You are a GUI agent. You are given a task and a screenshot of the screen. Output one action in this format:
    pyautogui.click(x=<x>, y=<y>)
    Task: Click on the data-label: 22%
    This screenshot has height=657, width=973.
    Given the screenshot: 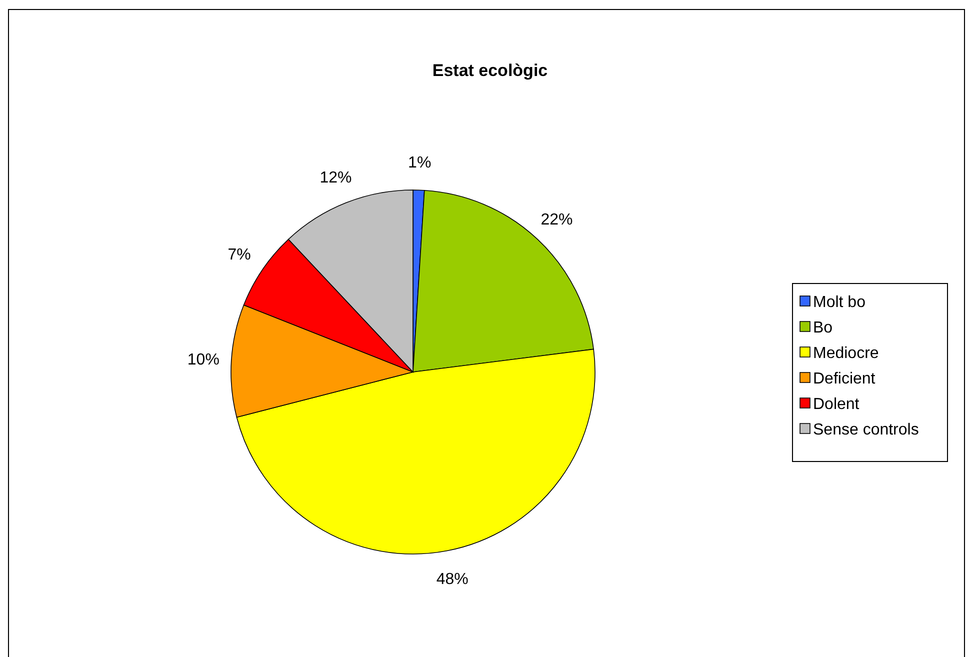 What is the action you would take?
    pyautogui.click(x=556, y=220)
    